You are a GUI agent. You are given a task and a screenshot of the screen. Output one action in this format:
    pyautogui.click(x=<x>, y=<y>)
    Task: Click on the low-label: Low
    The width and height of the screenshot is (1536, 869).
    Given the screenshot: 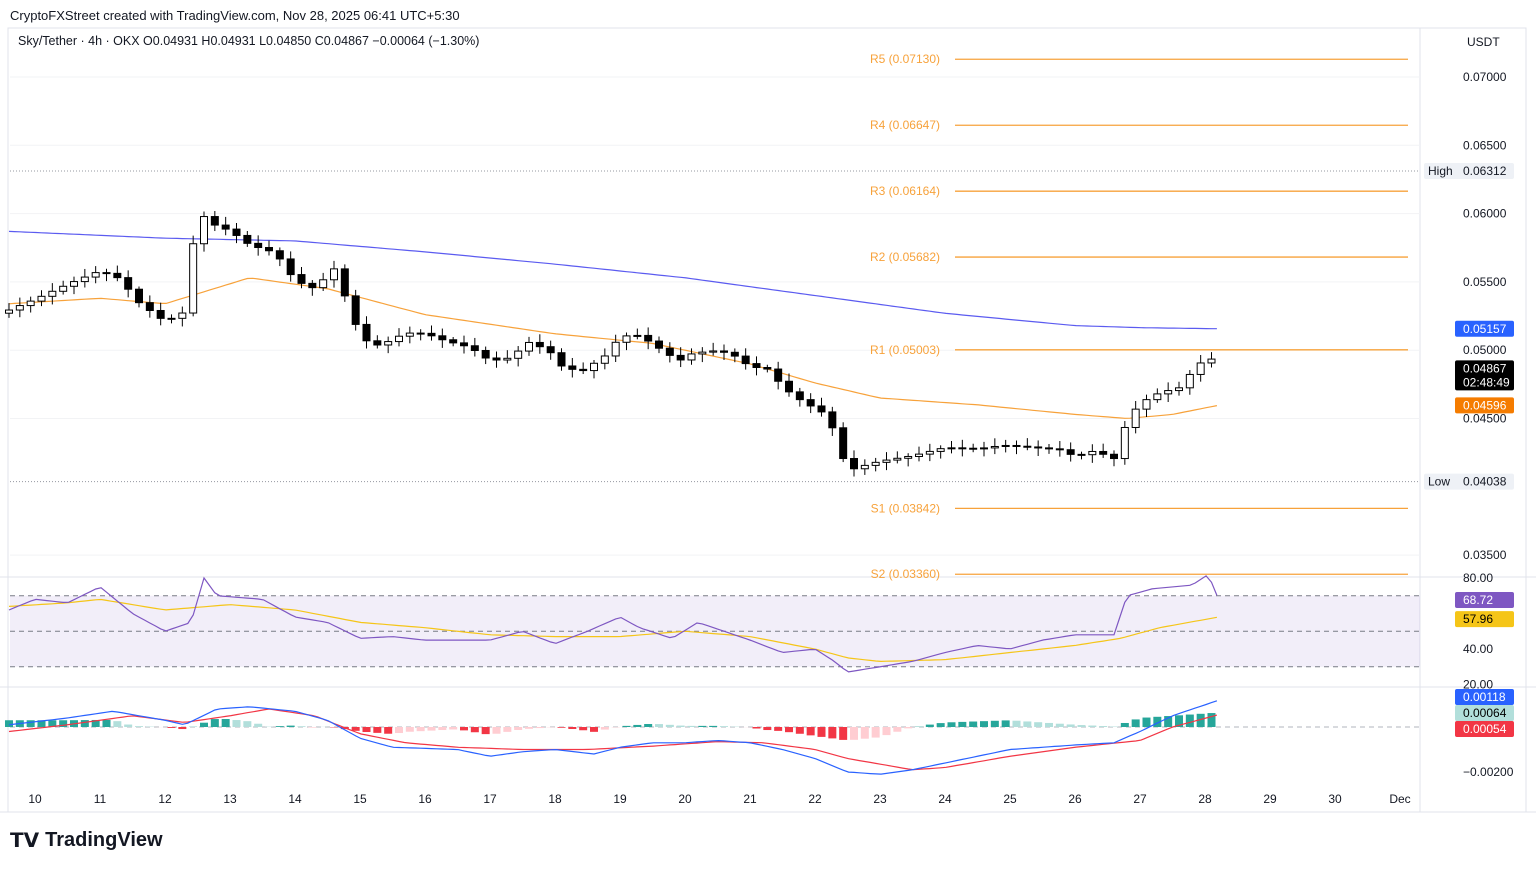 What is the action you would take?
    pyautogui.click(x=1439, y=482)
    